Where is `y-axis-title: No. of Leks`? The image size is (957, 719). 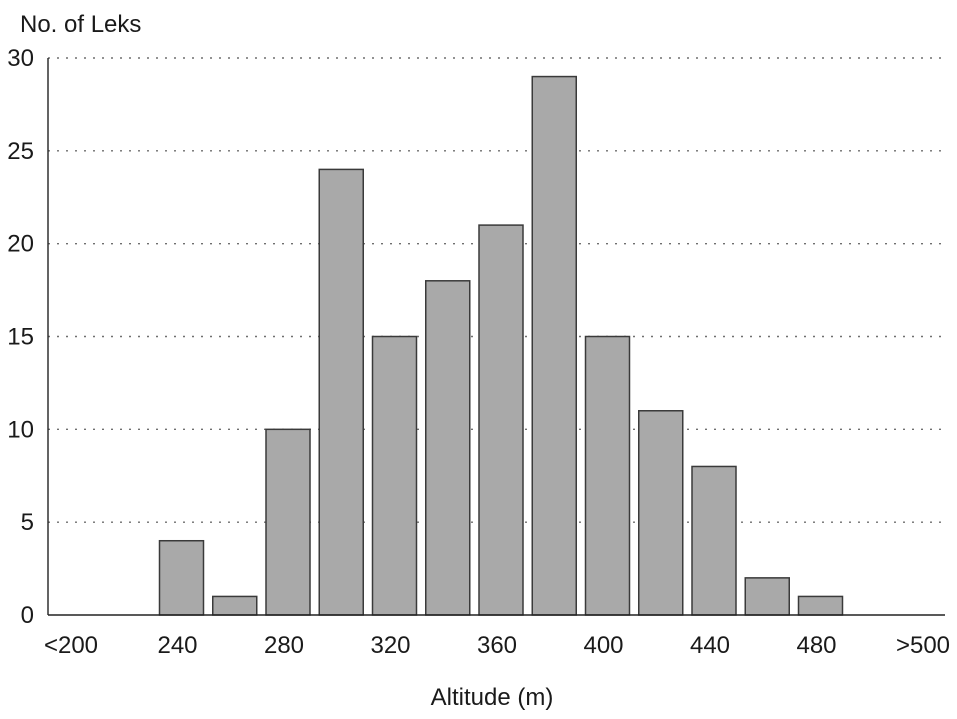 y-axis-title: No. of Leks is located at coordinates (80, 24).